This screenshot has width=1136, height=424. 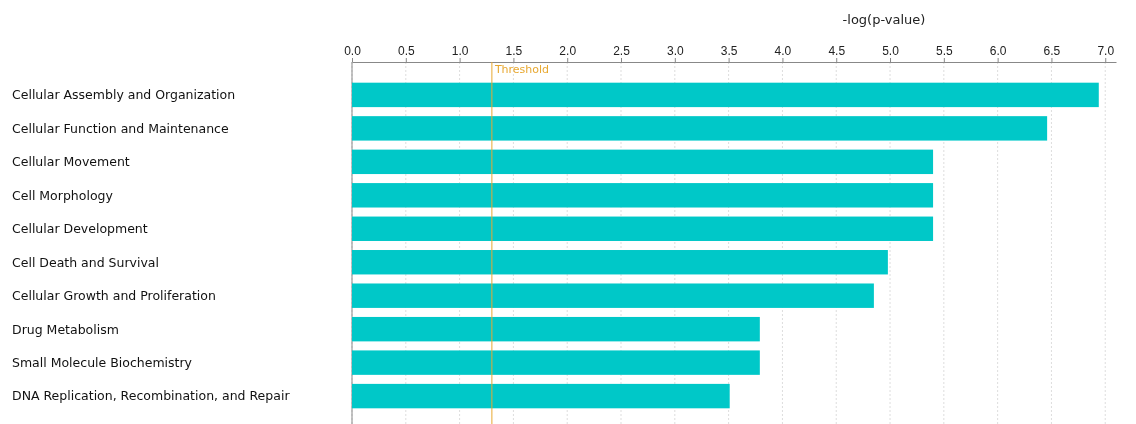 I want to click on x-tick-label: 4.5, so click(x=837, y=51).